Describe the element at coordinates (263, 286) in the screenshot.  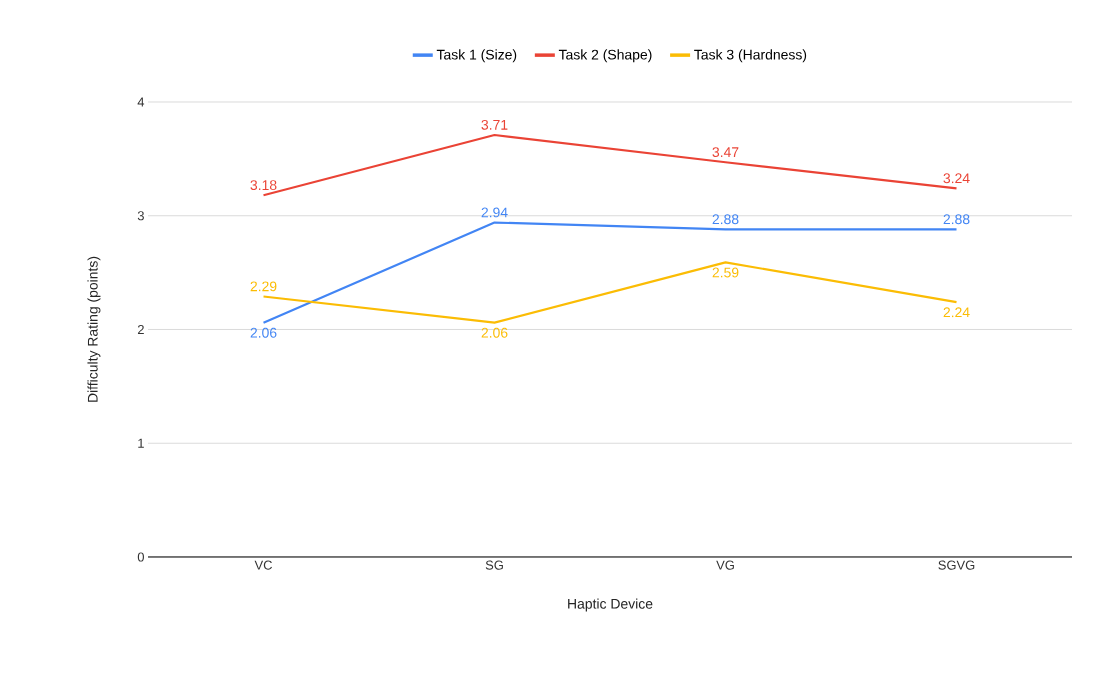
I see `data-label: 2.29` at that location.